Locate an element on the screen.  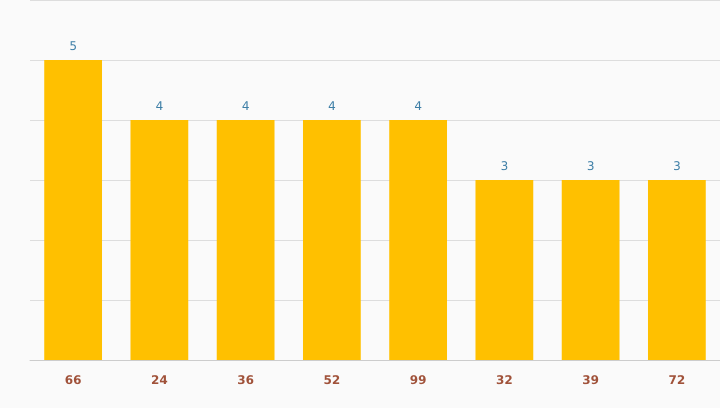
x-tick-label: 39 is located at coordinates (590, 380).